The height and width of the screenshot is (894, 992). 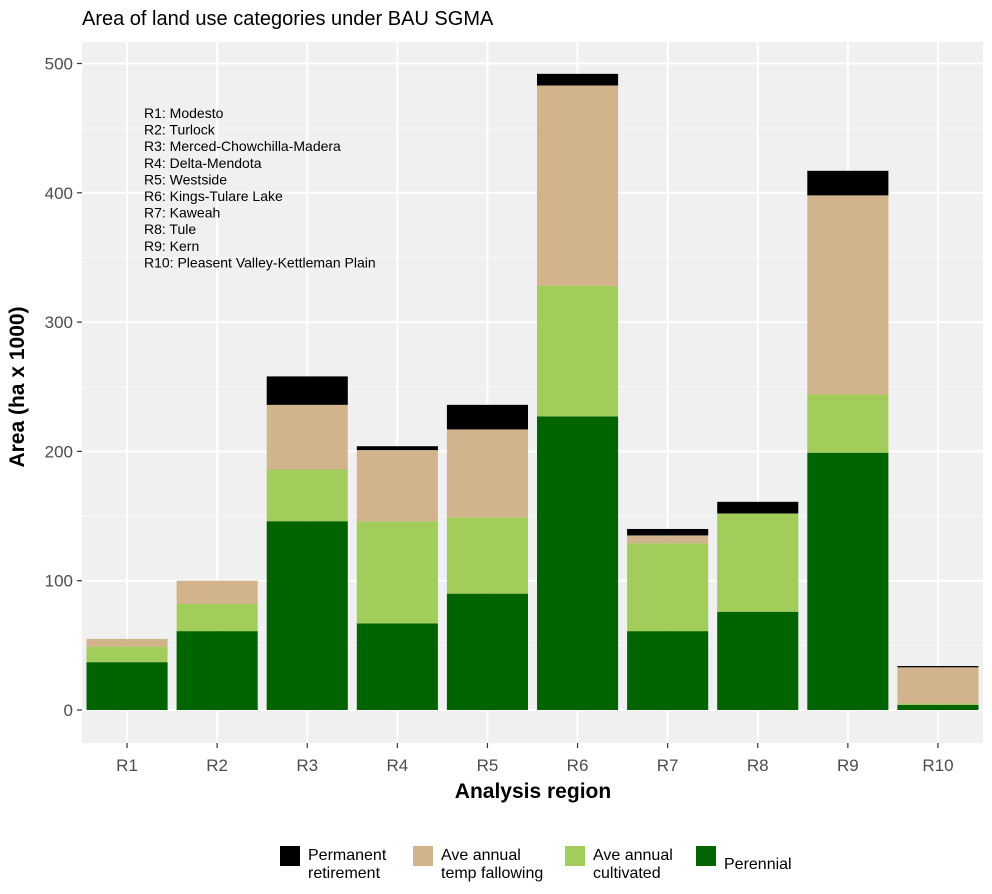 What do you see at coordinates (242, 146) in the screenshot?
I see `annotation-line: R3: Merced-Chowchilla-Madera` at bounding box center [242, 146].